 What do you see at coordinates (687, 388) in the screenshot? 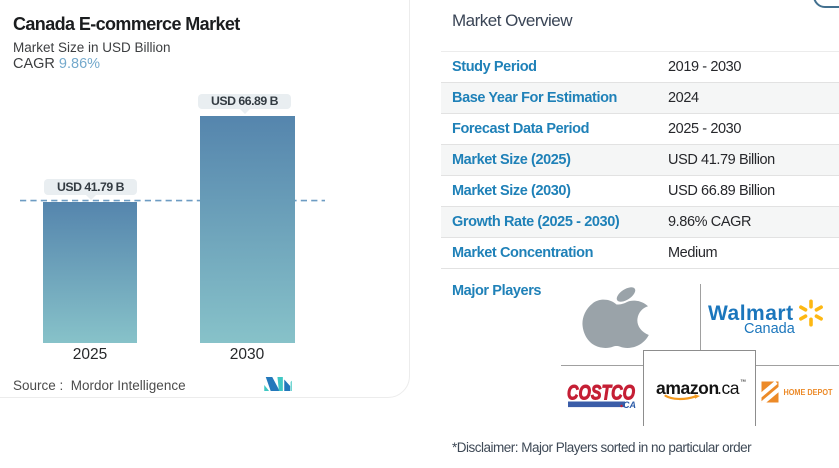
I see `svg-text: amazon` at bounding box center [687, 388].